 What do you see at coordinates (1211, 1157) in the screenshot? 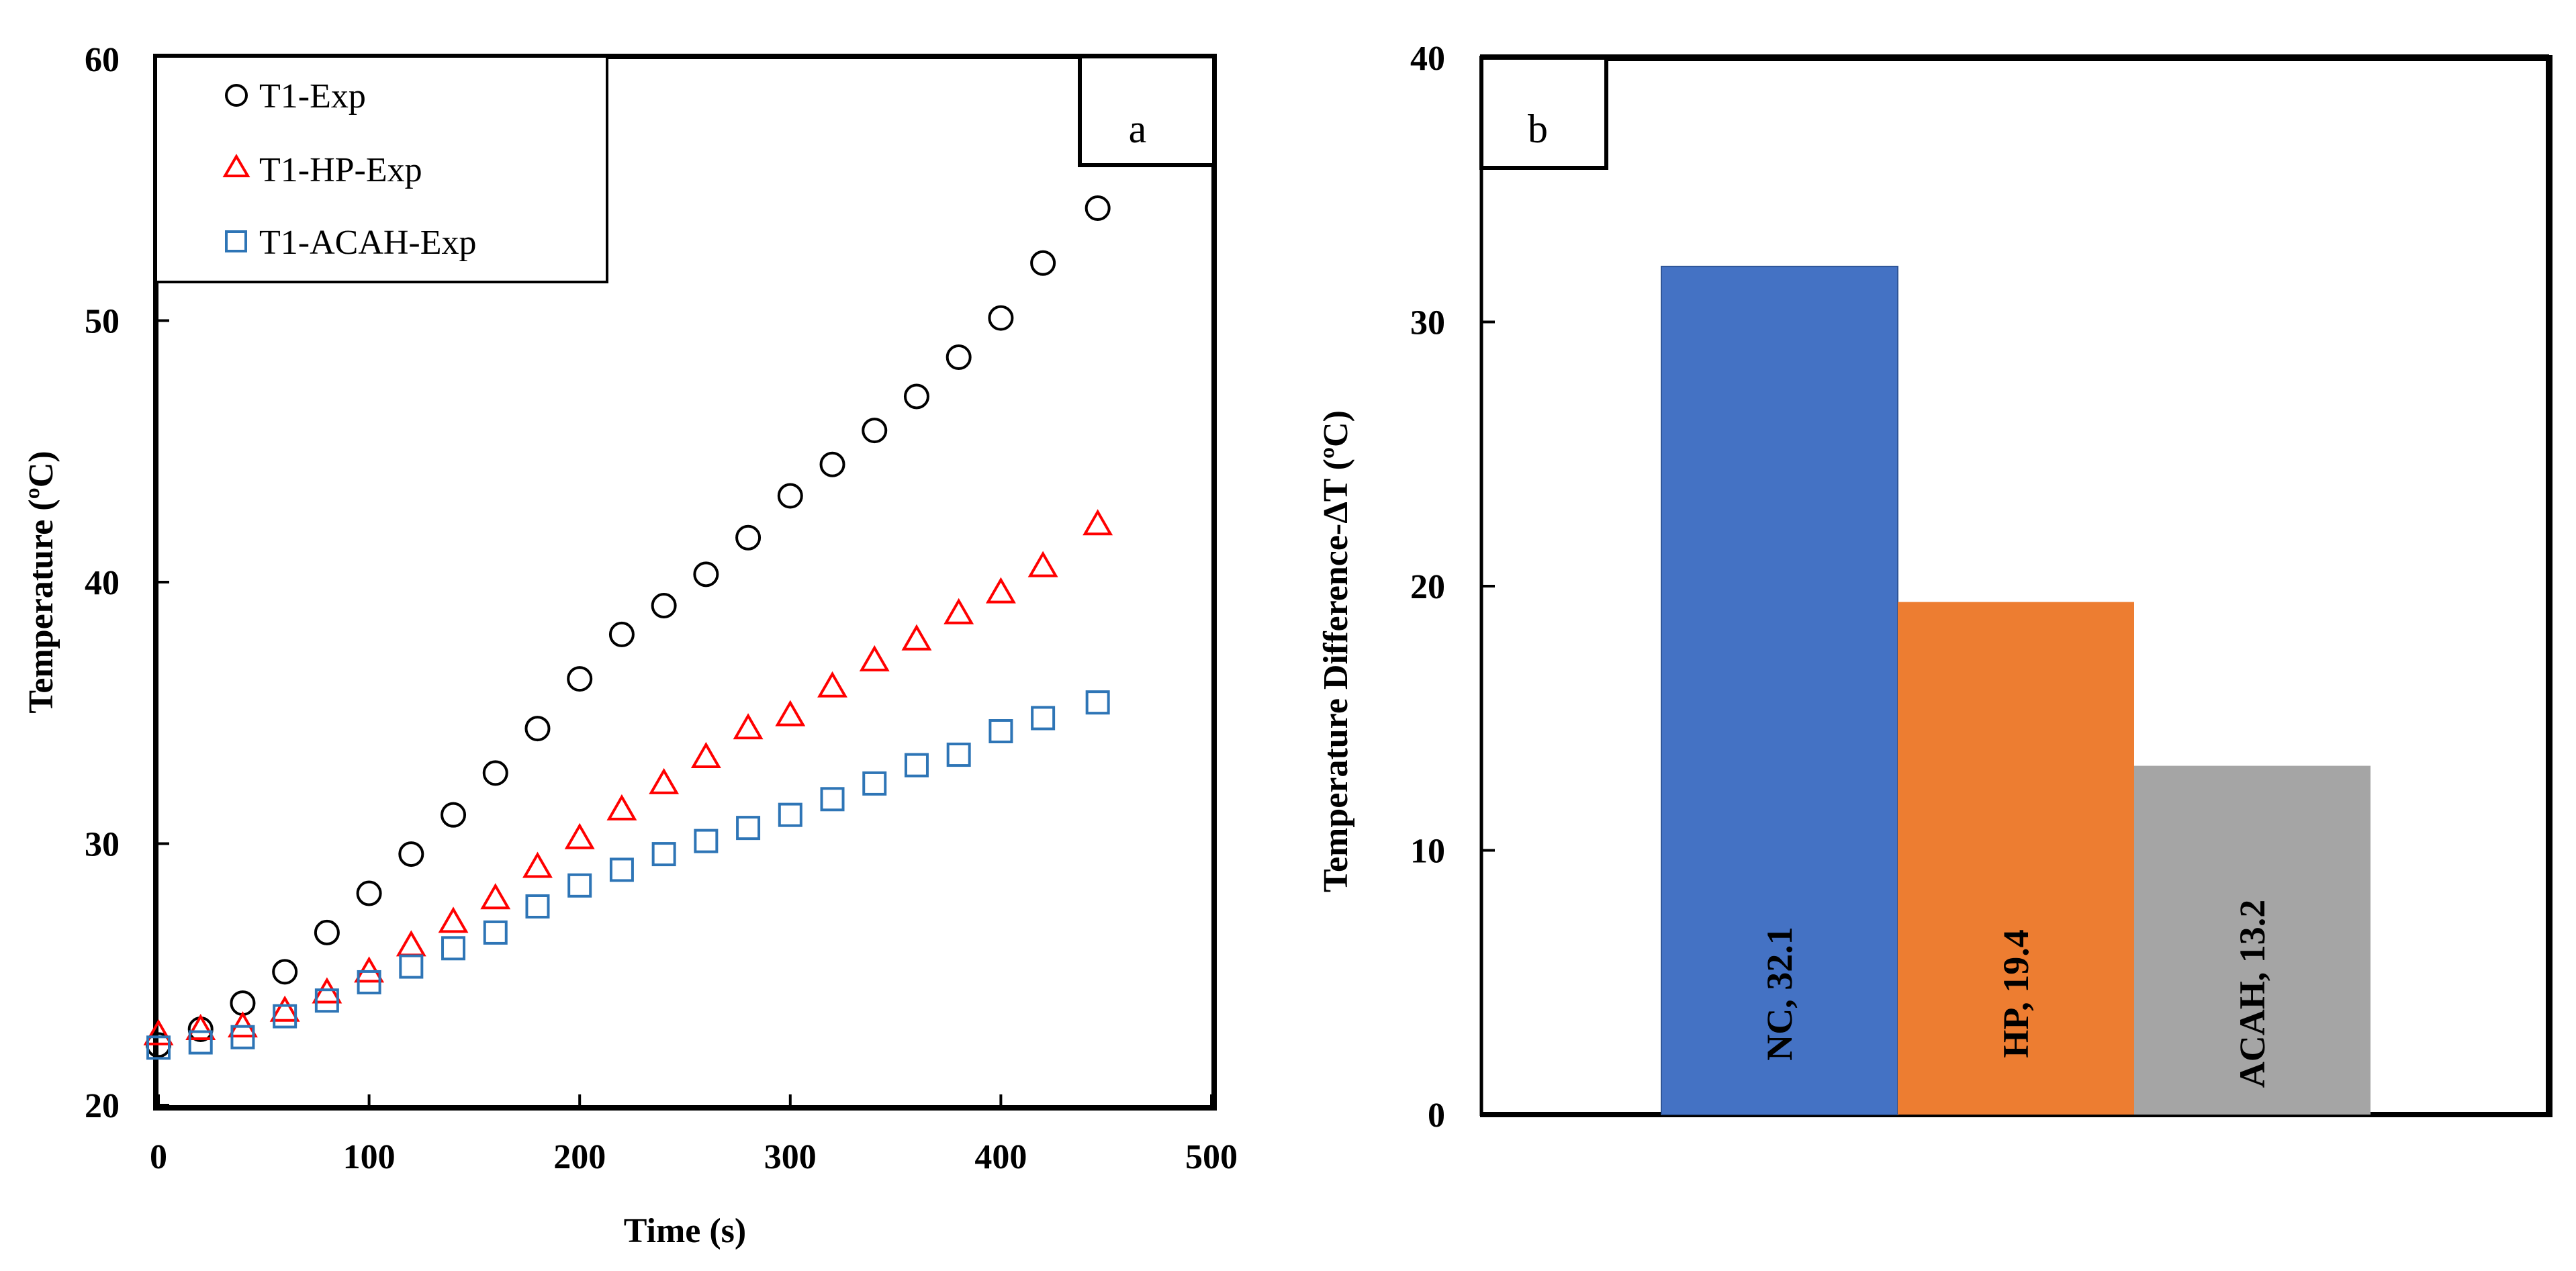
I see `chart-a-x-tick-label: 500` at bounding box center [1211, 1157].